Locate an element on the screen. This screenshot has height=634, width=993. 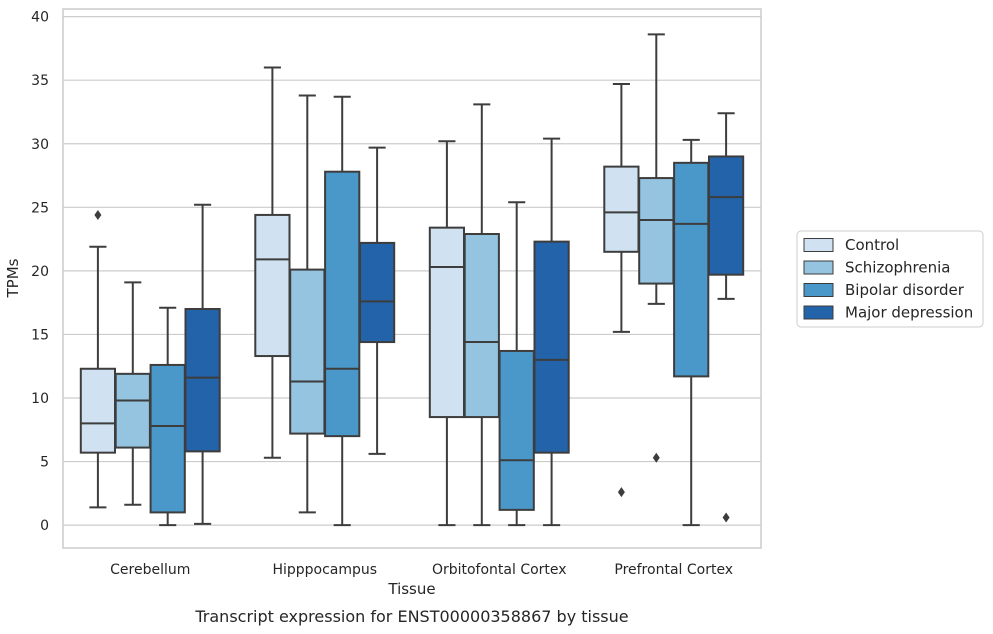
x-axis-label: Tissue is located at coordinates (411, 589).